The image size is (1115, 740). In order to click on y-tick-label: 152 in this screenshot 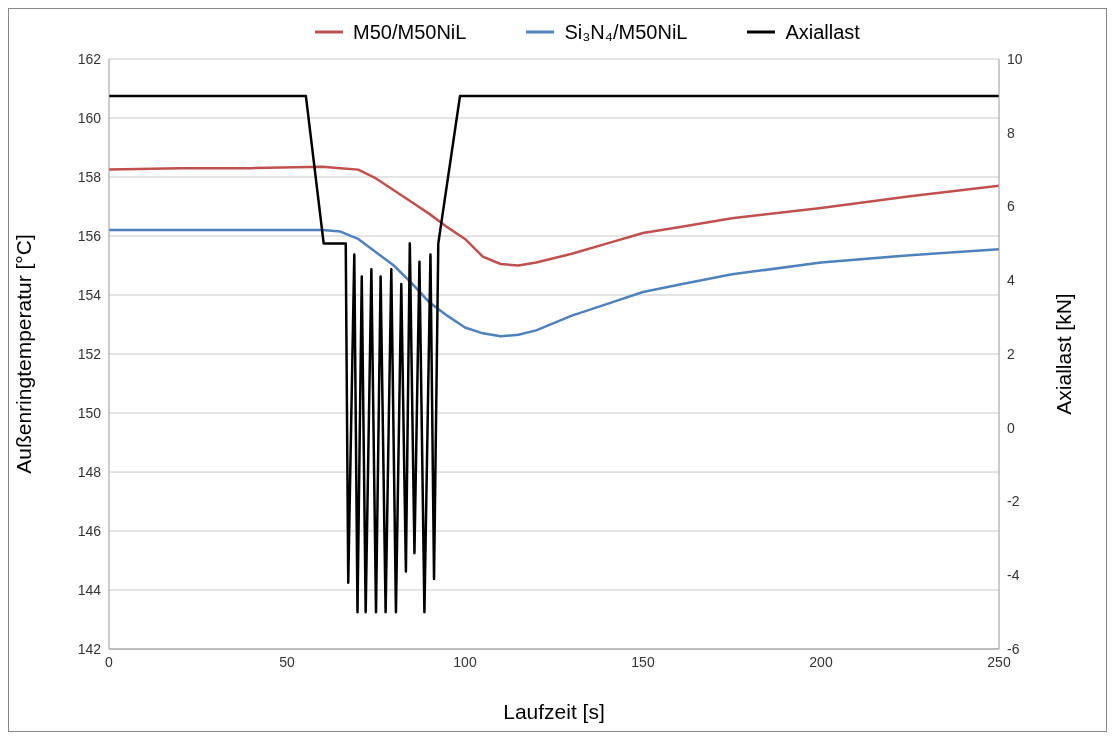, I will do `click(89, 353)`.